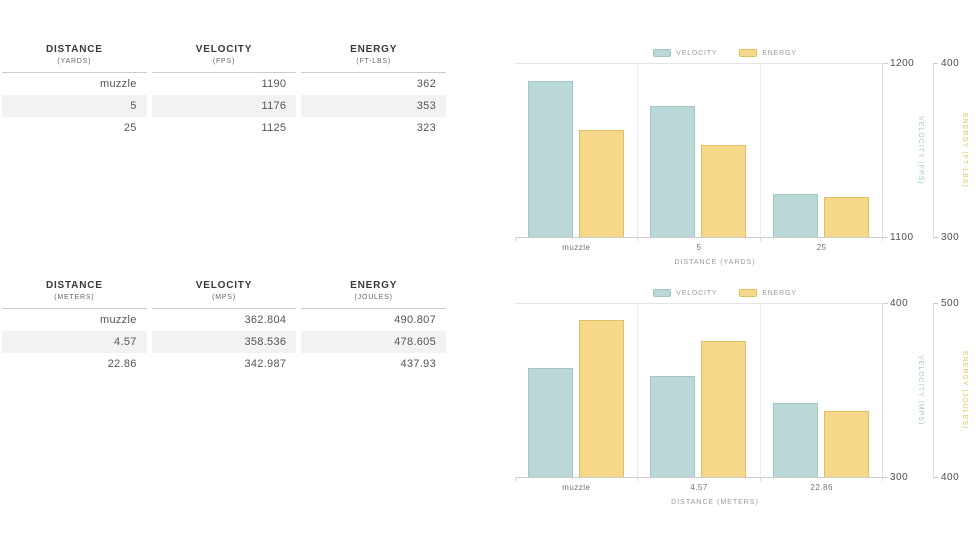 Image resolution: width=978 pixels, height=550 pixels. Describe the element at coordinates (899, 303) in the screenshot. I see `velocity-axis-max: 400` at that location.